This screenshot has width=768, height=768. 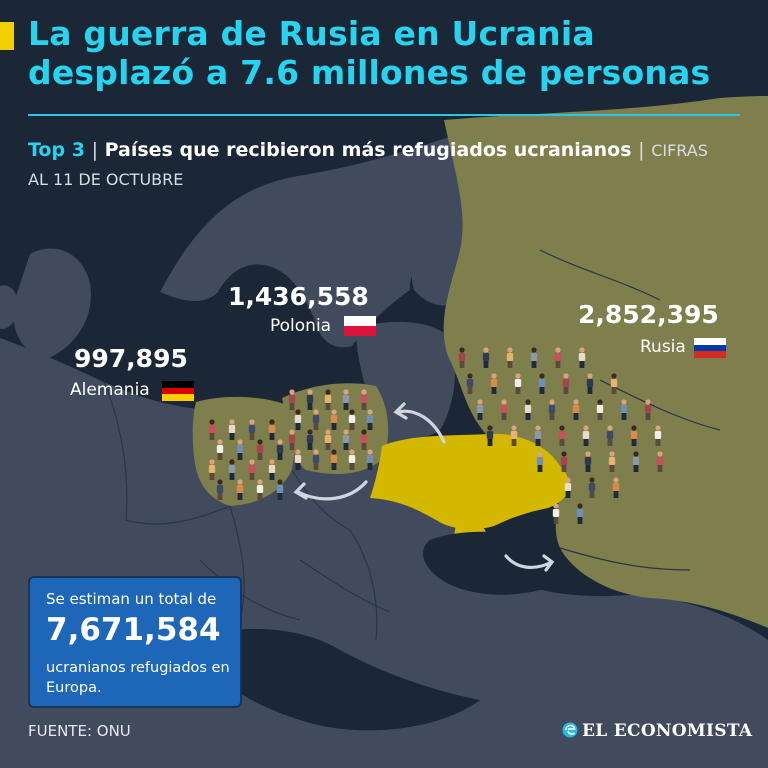 I want to click on arrow-head-germany-icon, so click(x=300, y=491).